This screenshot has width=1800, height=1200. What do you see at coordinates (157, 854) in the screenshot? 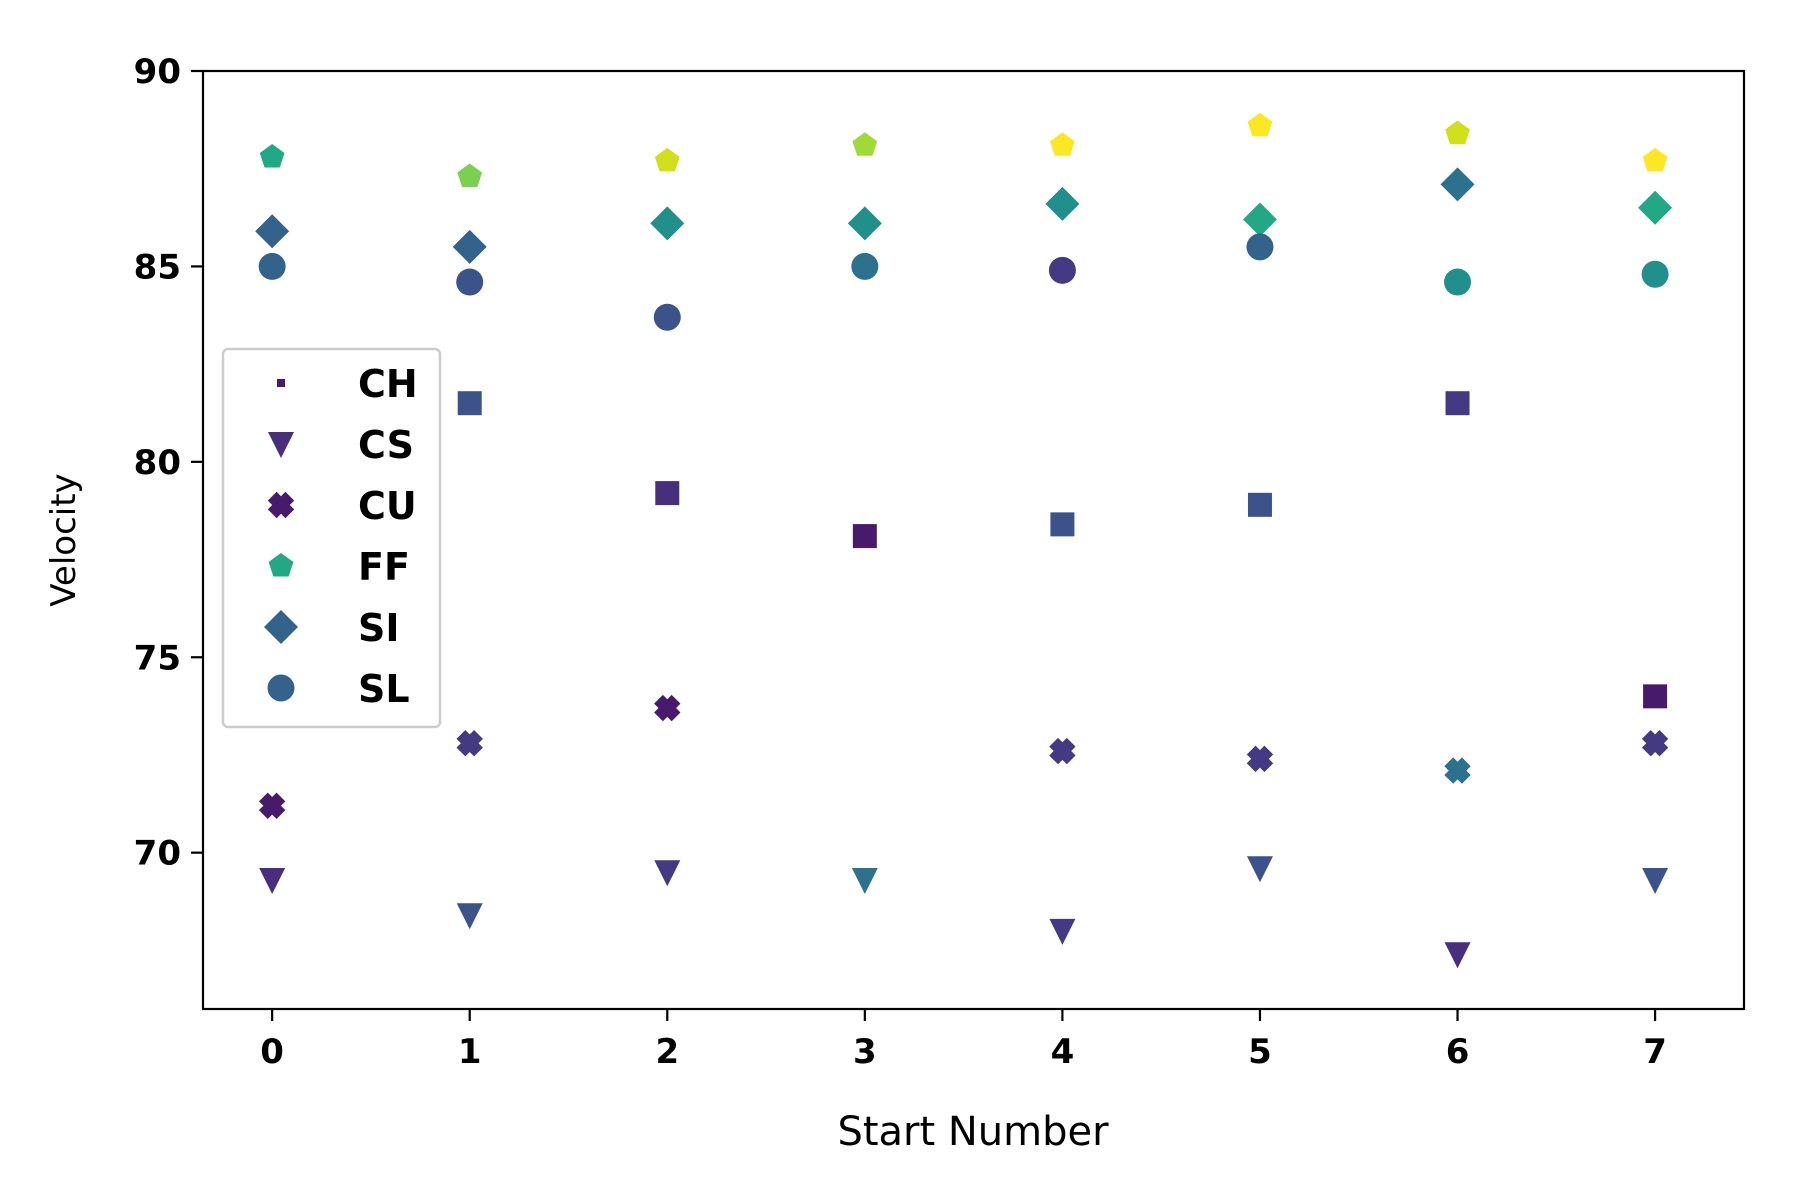
I see `y-tick-label: 70` at bounding box center [157, 854].